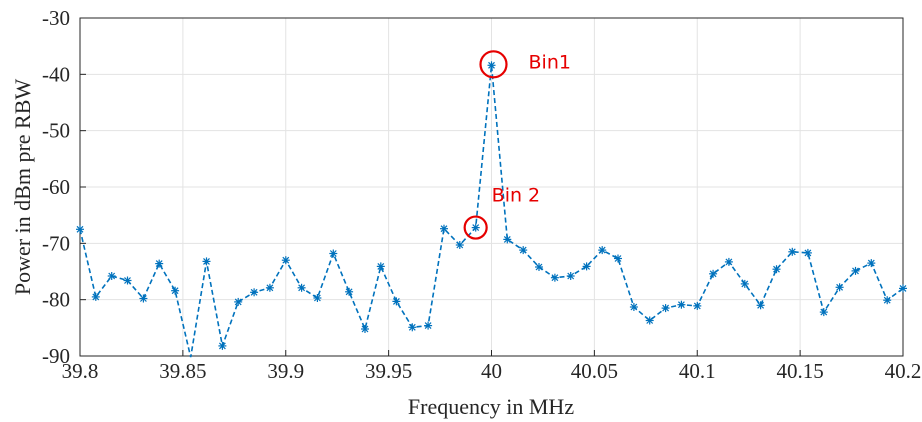 The width and height of the screenshot is (922, 422). I want to click on y-tick-label: -70, so click(56, 243).